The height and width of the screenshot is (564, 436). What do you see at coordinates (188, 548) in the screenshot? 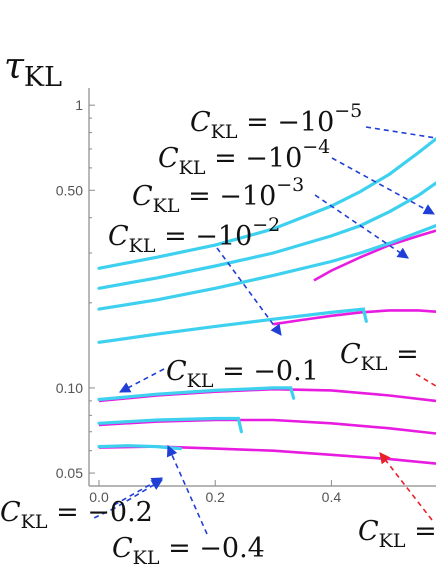
I see `annotation-c04: CKL = −0.4` at bounding box center [188, 548].